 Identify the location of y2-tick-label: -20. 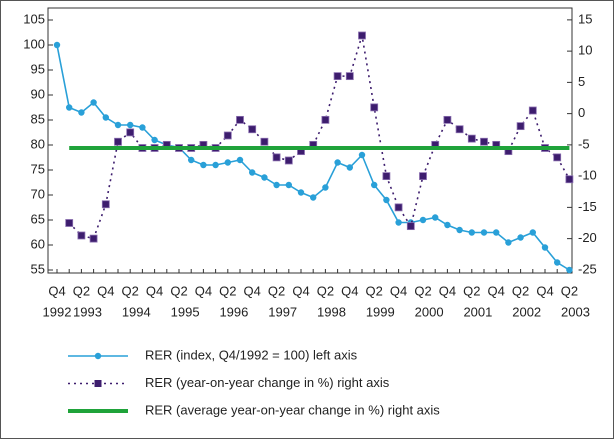
(587, 237).